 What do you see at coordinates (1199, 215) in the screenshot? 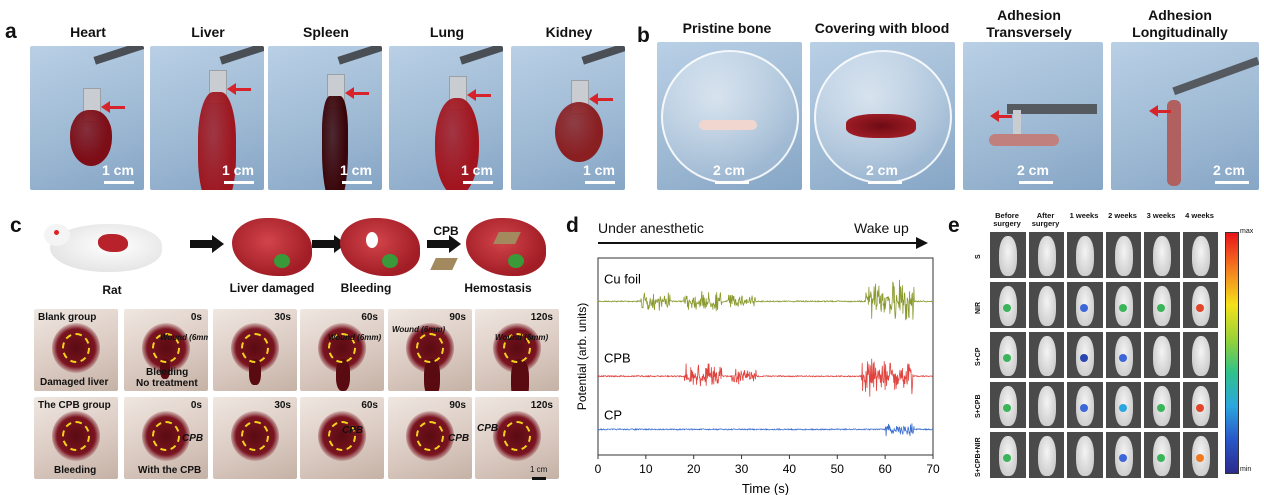
I see `column-label: 4 weeks` at bounding box center [1199, 215].